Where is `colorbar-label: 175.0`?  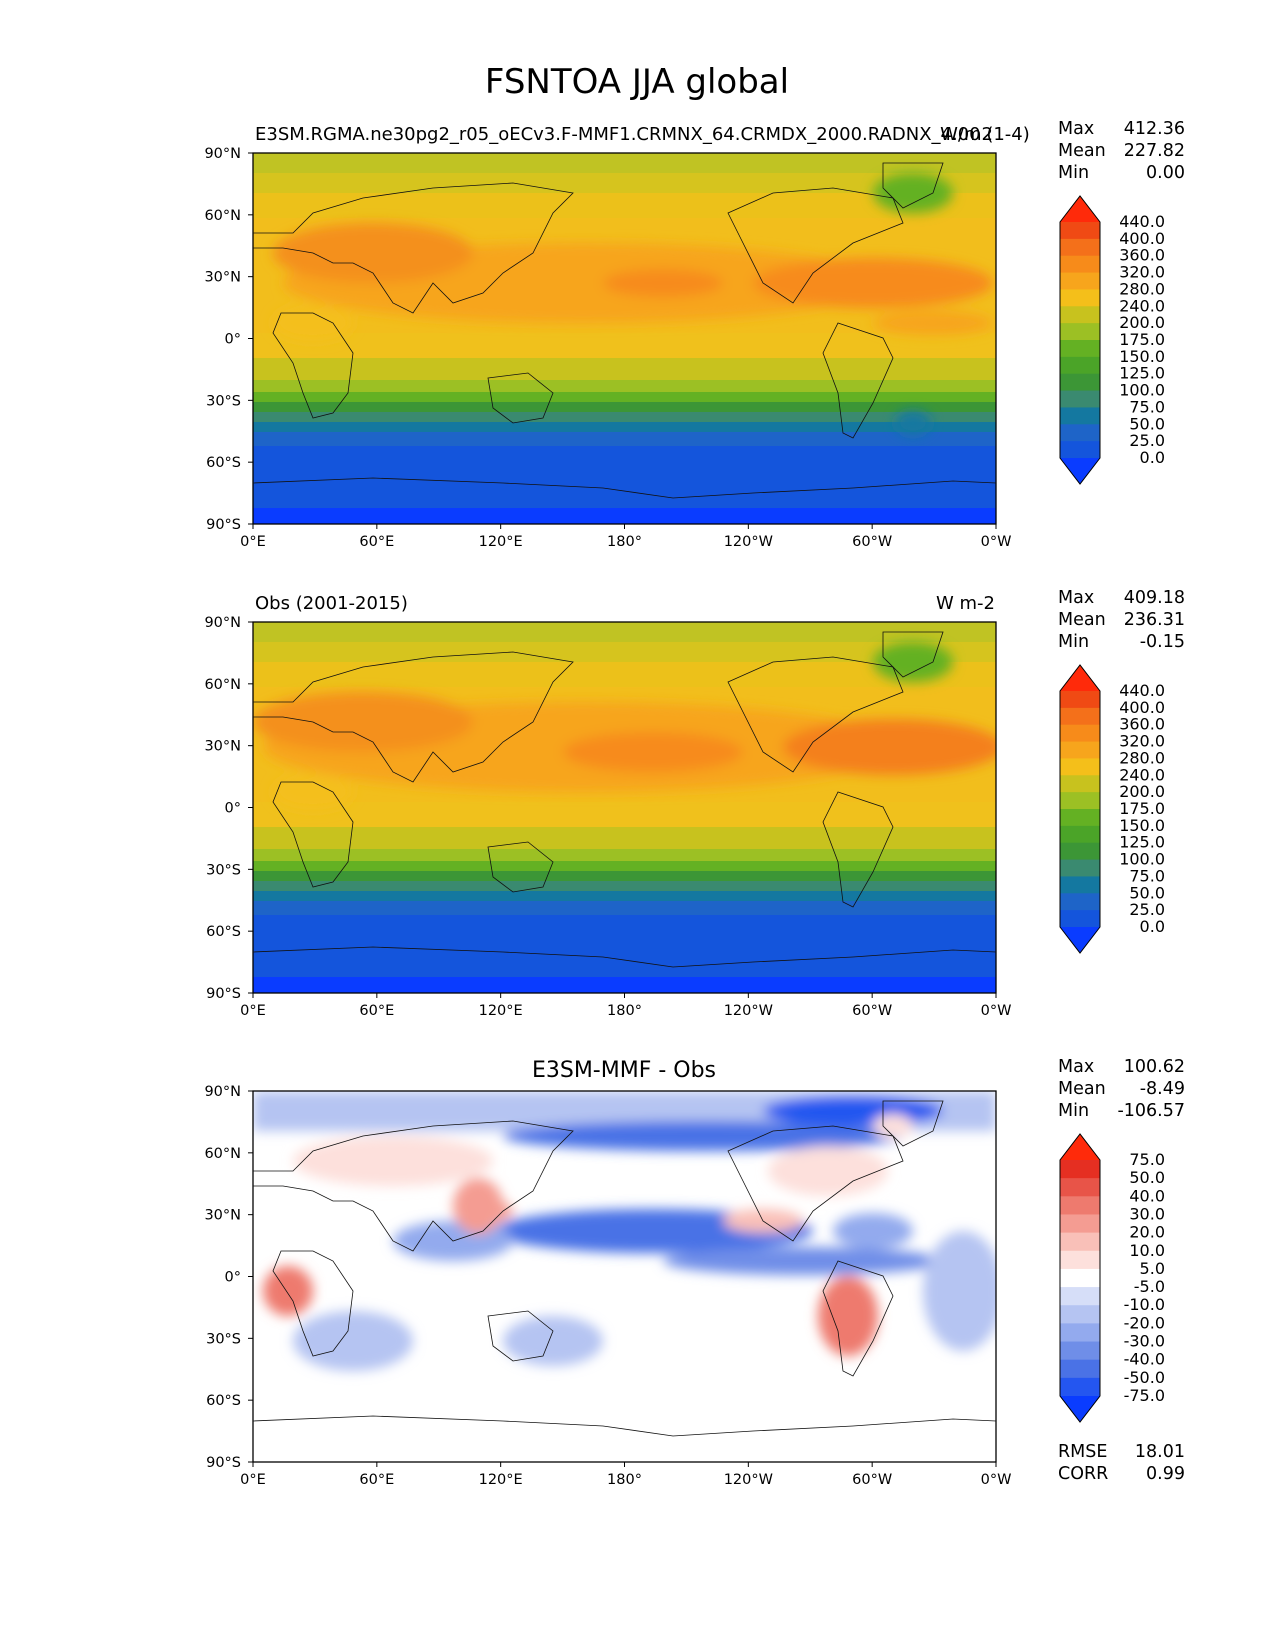
colorbar-label: 175.0 is located at coordinates (1142, 808).